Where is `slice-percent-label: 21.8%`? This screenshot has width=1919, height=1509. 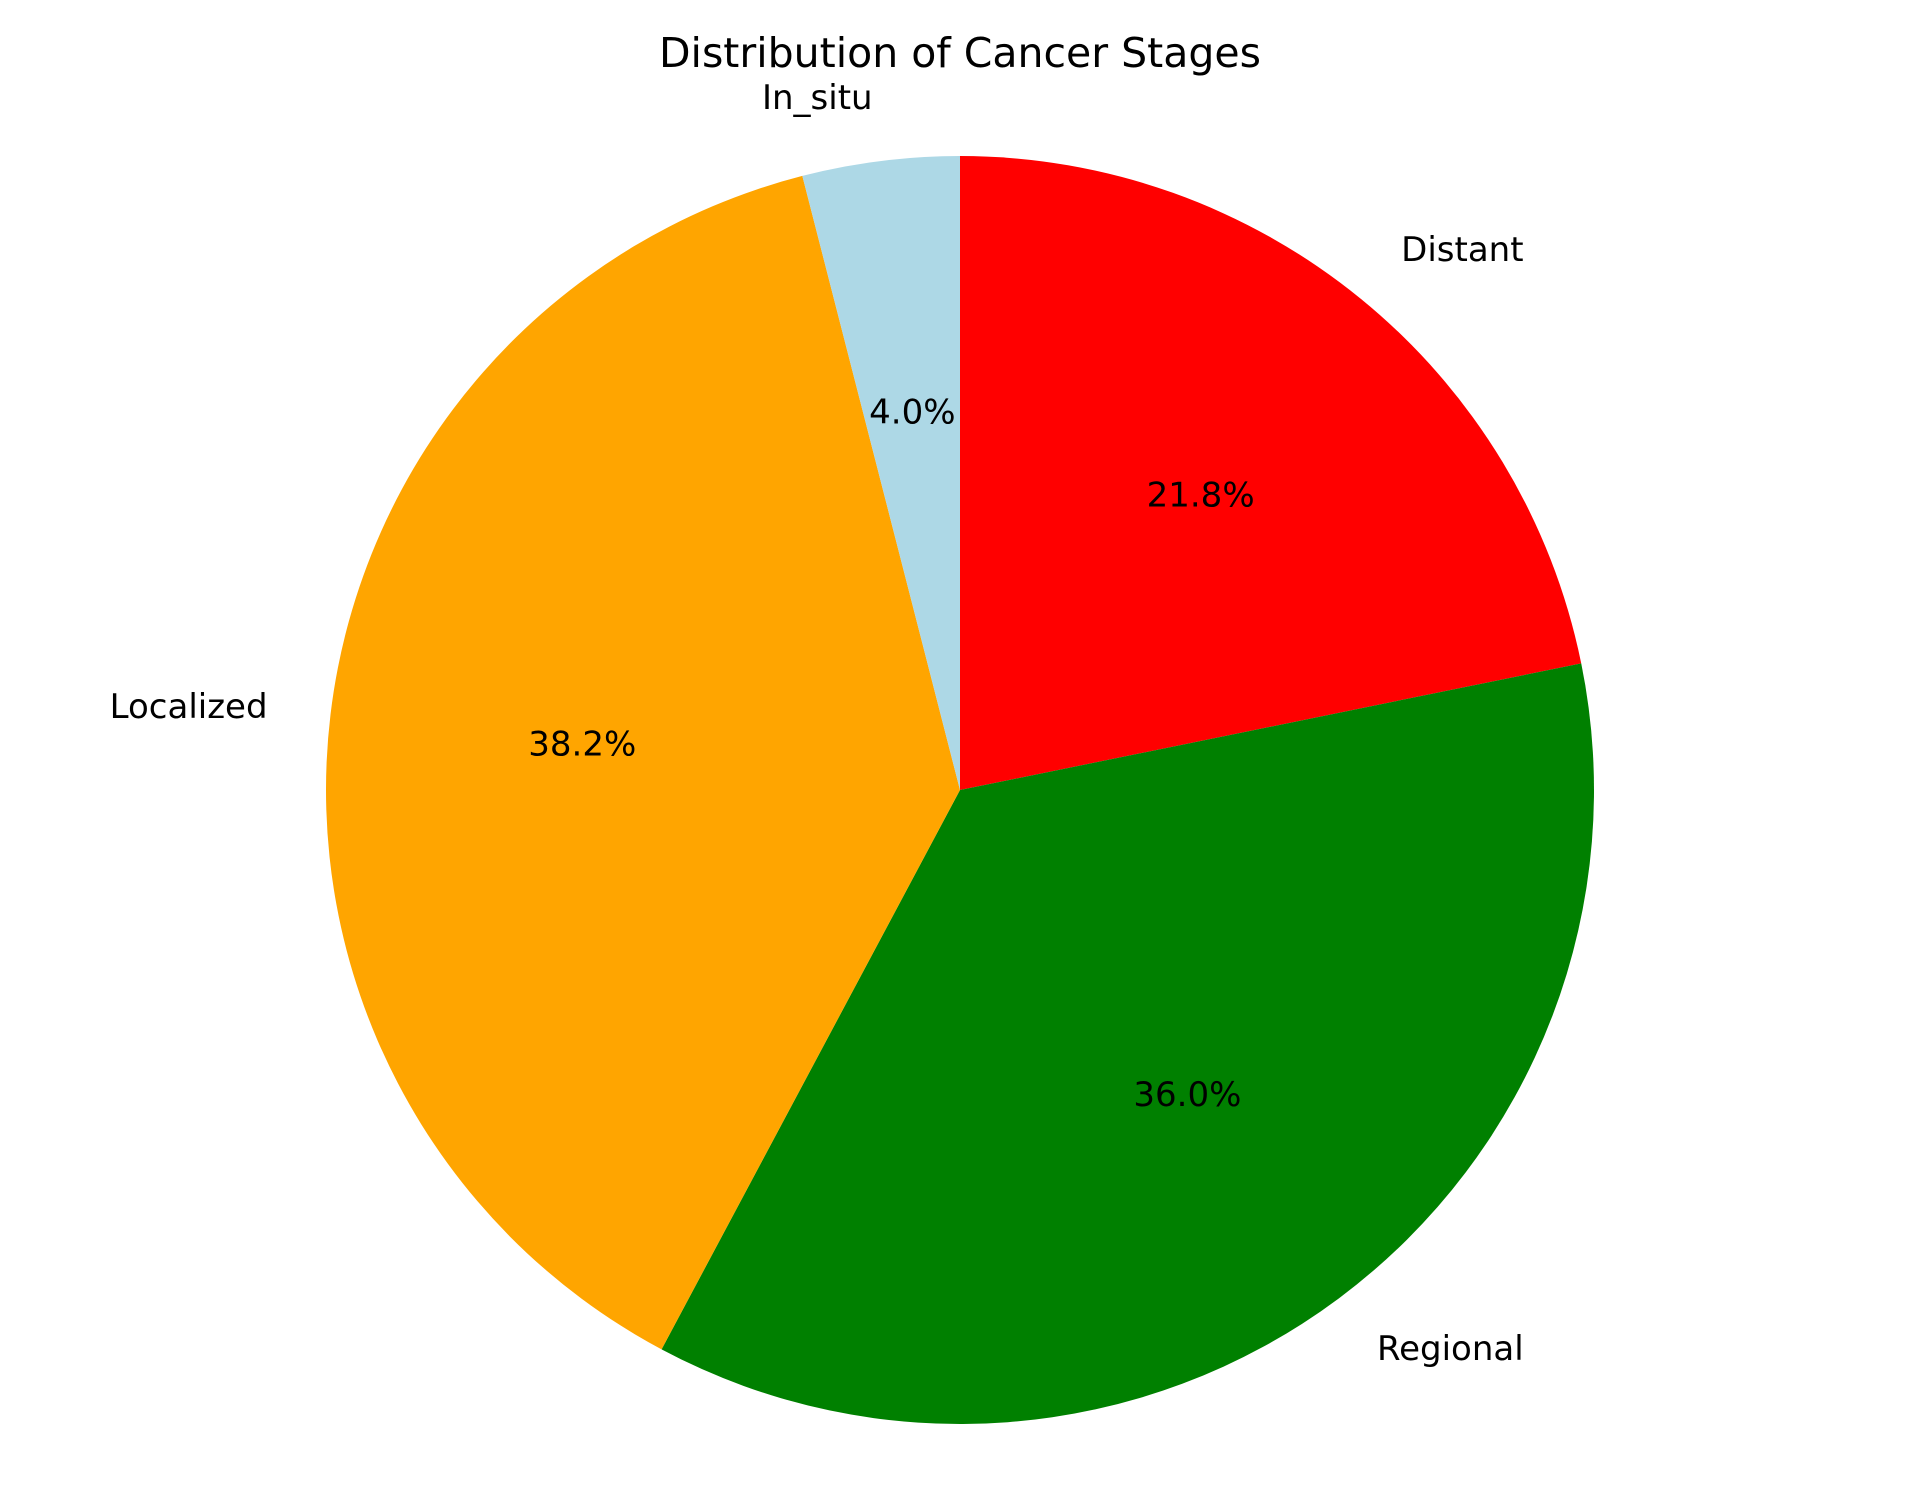
slice-percent-label: 21.8% is located at coordinates (1201, 495).